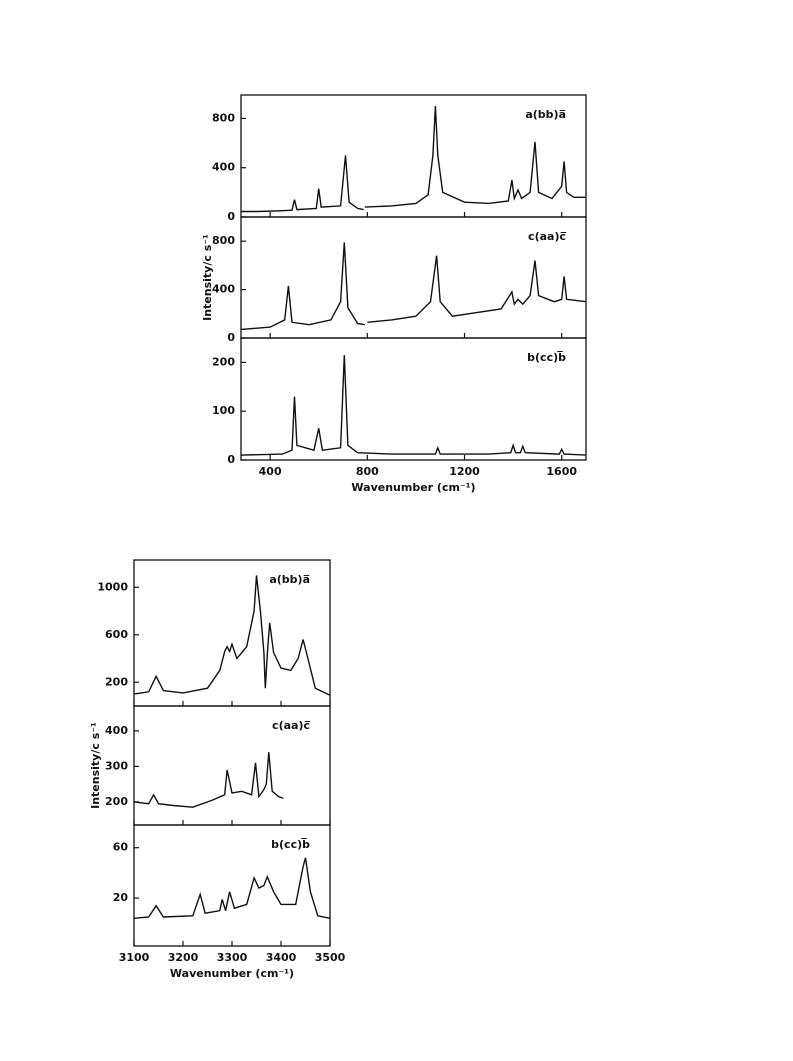  Describe the element at coordinates (183, 957) in the screenshot. I see `x-tick-label: 3200` at that location.